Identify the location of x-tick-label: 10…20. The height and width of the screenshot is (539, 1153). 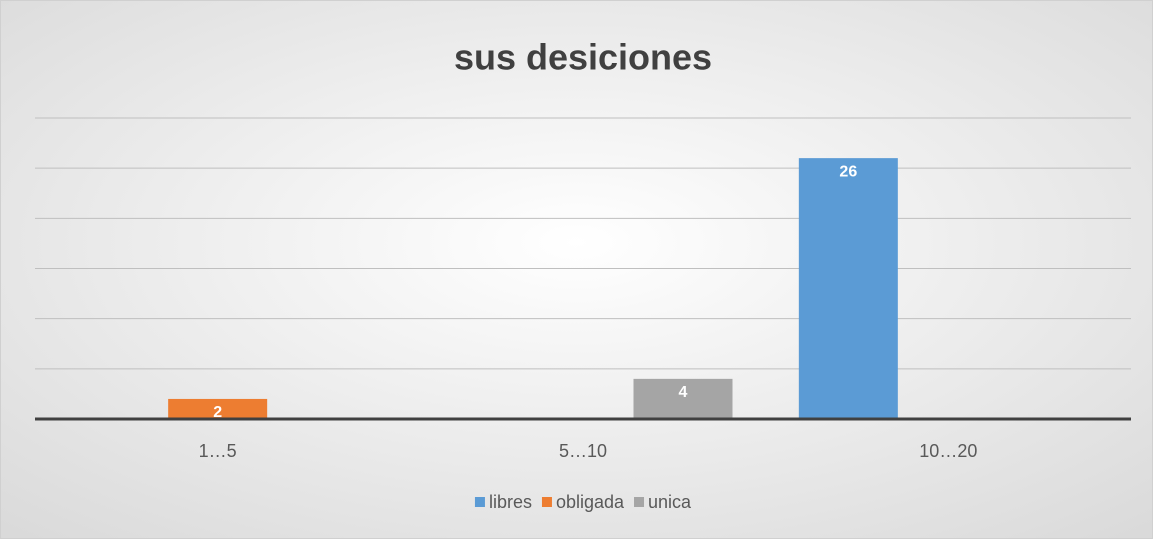
(948, 451).